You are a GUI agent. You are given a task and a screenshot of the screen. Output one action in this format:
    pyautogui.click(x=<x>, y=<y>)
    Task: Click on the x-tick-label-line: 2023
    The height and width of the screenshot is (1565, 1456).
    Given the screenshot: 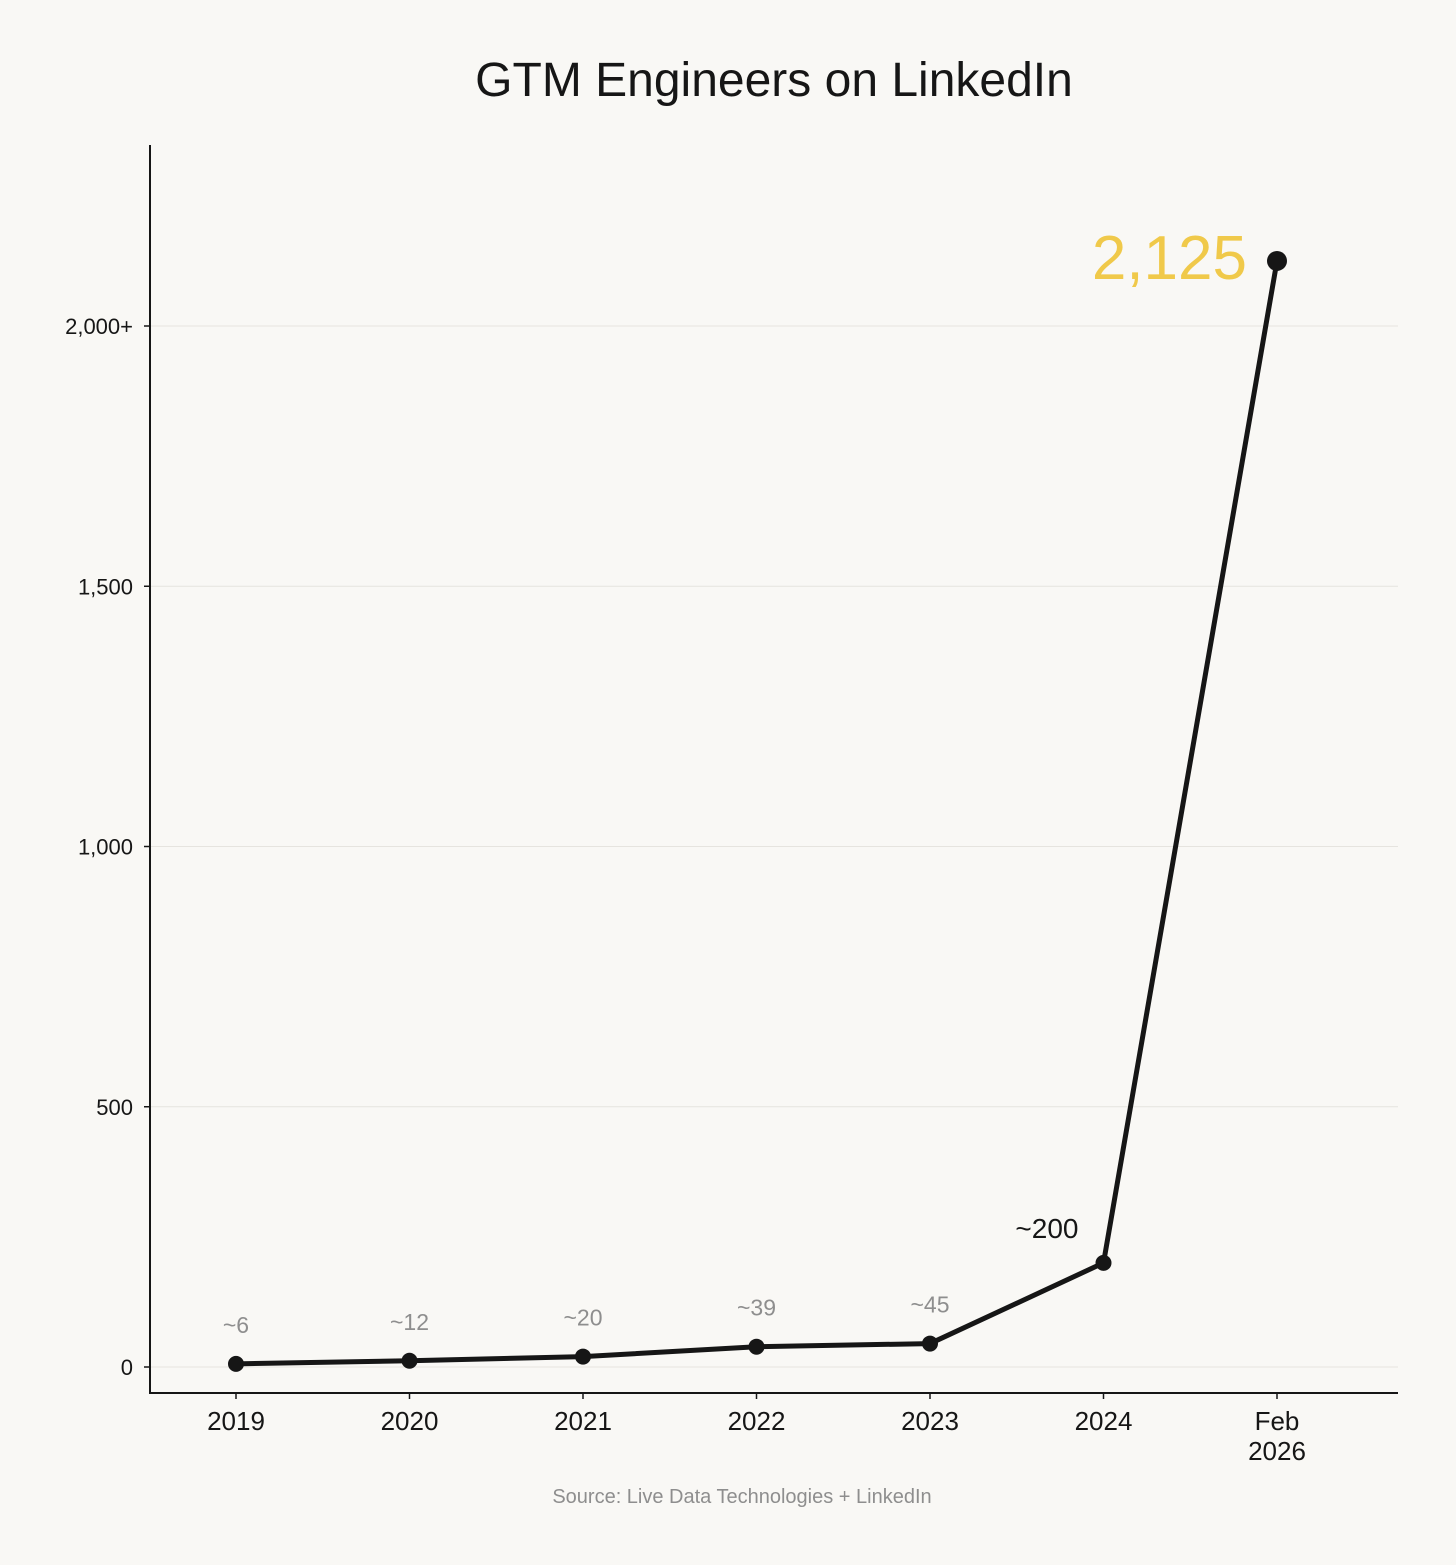 What is the action you would take?
    pyautogui.click(x=930, y=1421)
    